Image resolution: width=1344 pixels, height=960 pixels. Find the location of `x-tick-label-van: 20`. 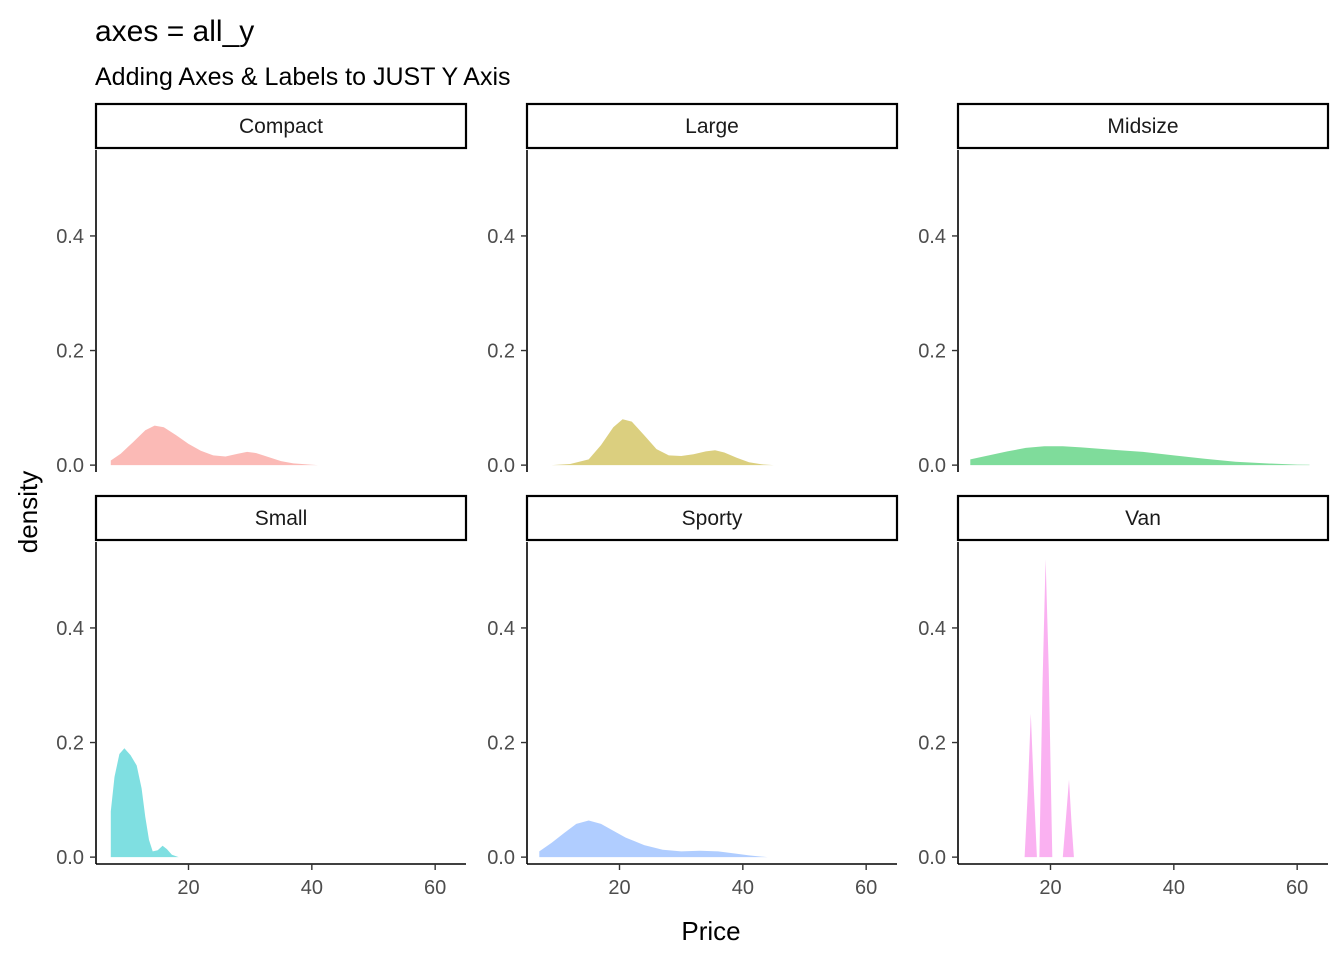

x-tick-label-van: 20 is located at coordinates (1050, 888).